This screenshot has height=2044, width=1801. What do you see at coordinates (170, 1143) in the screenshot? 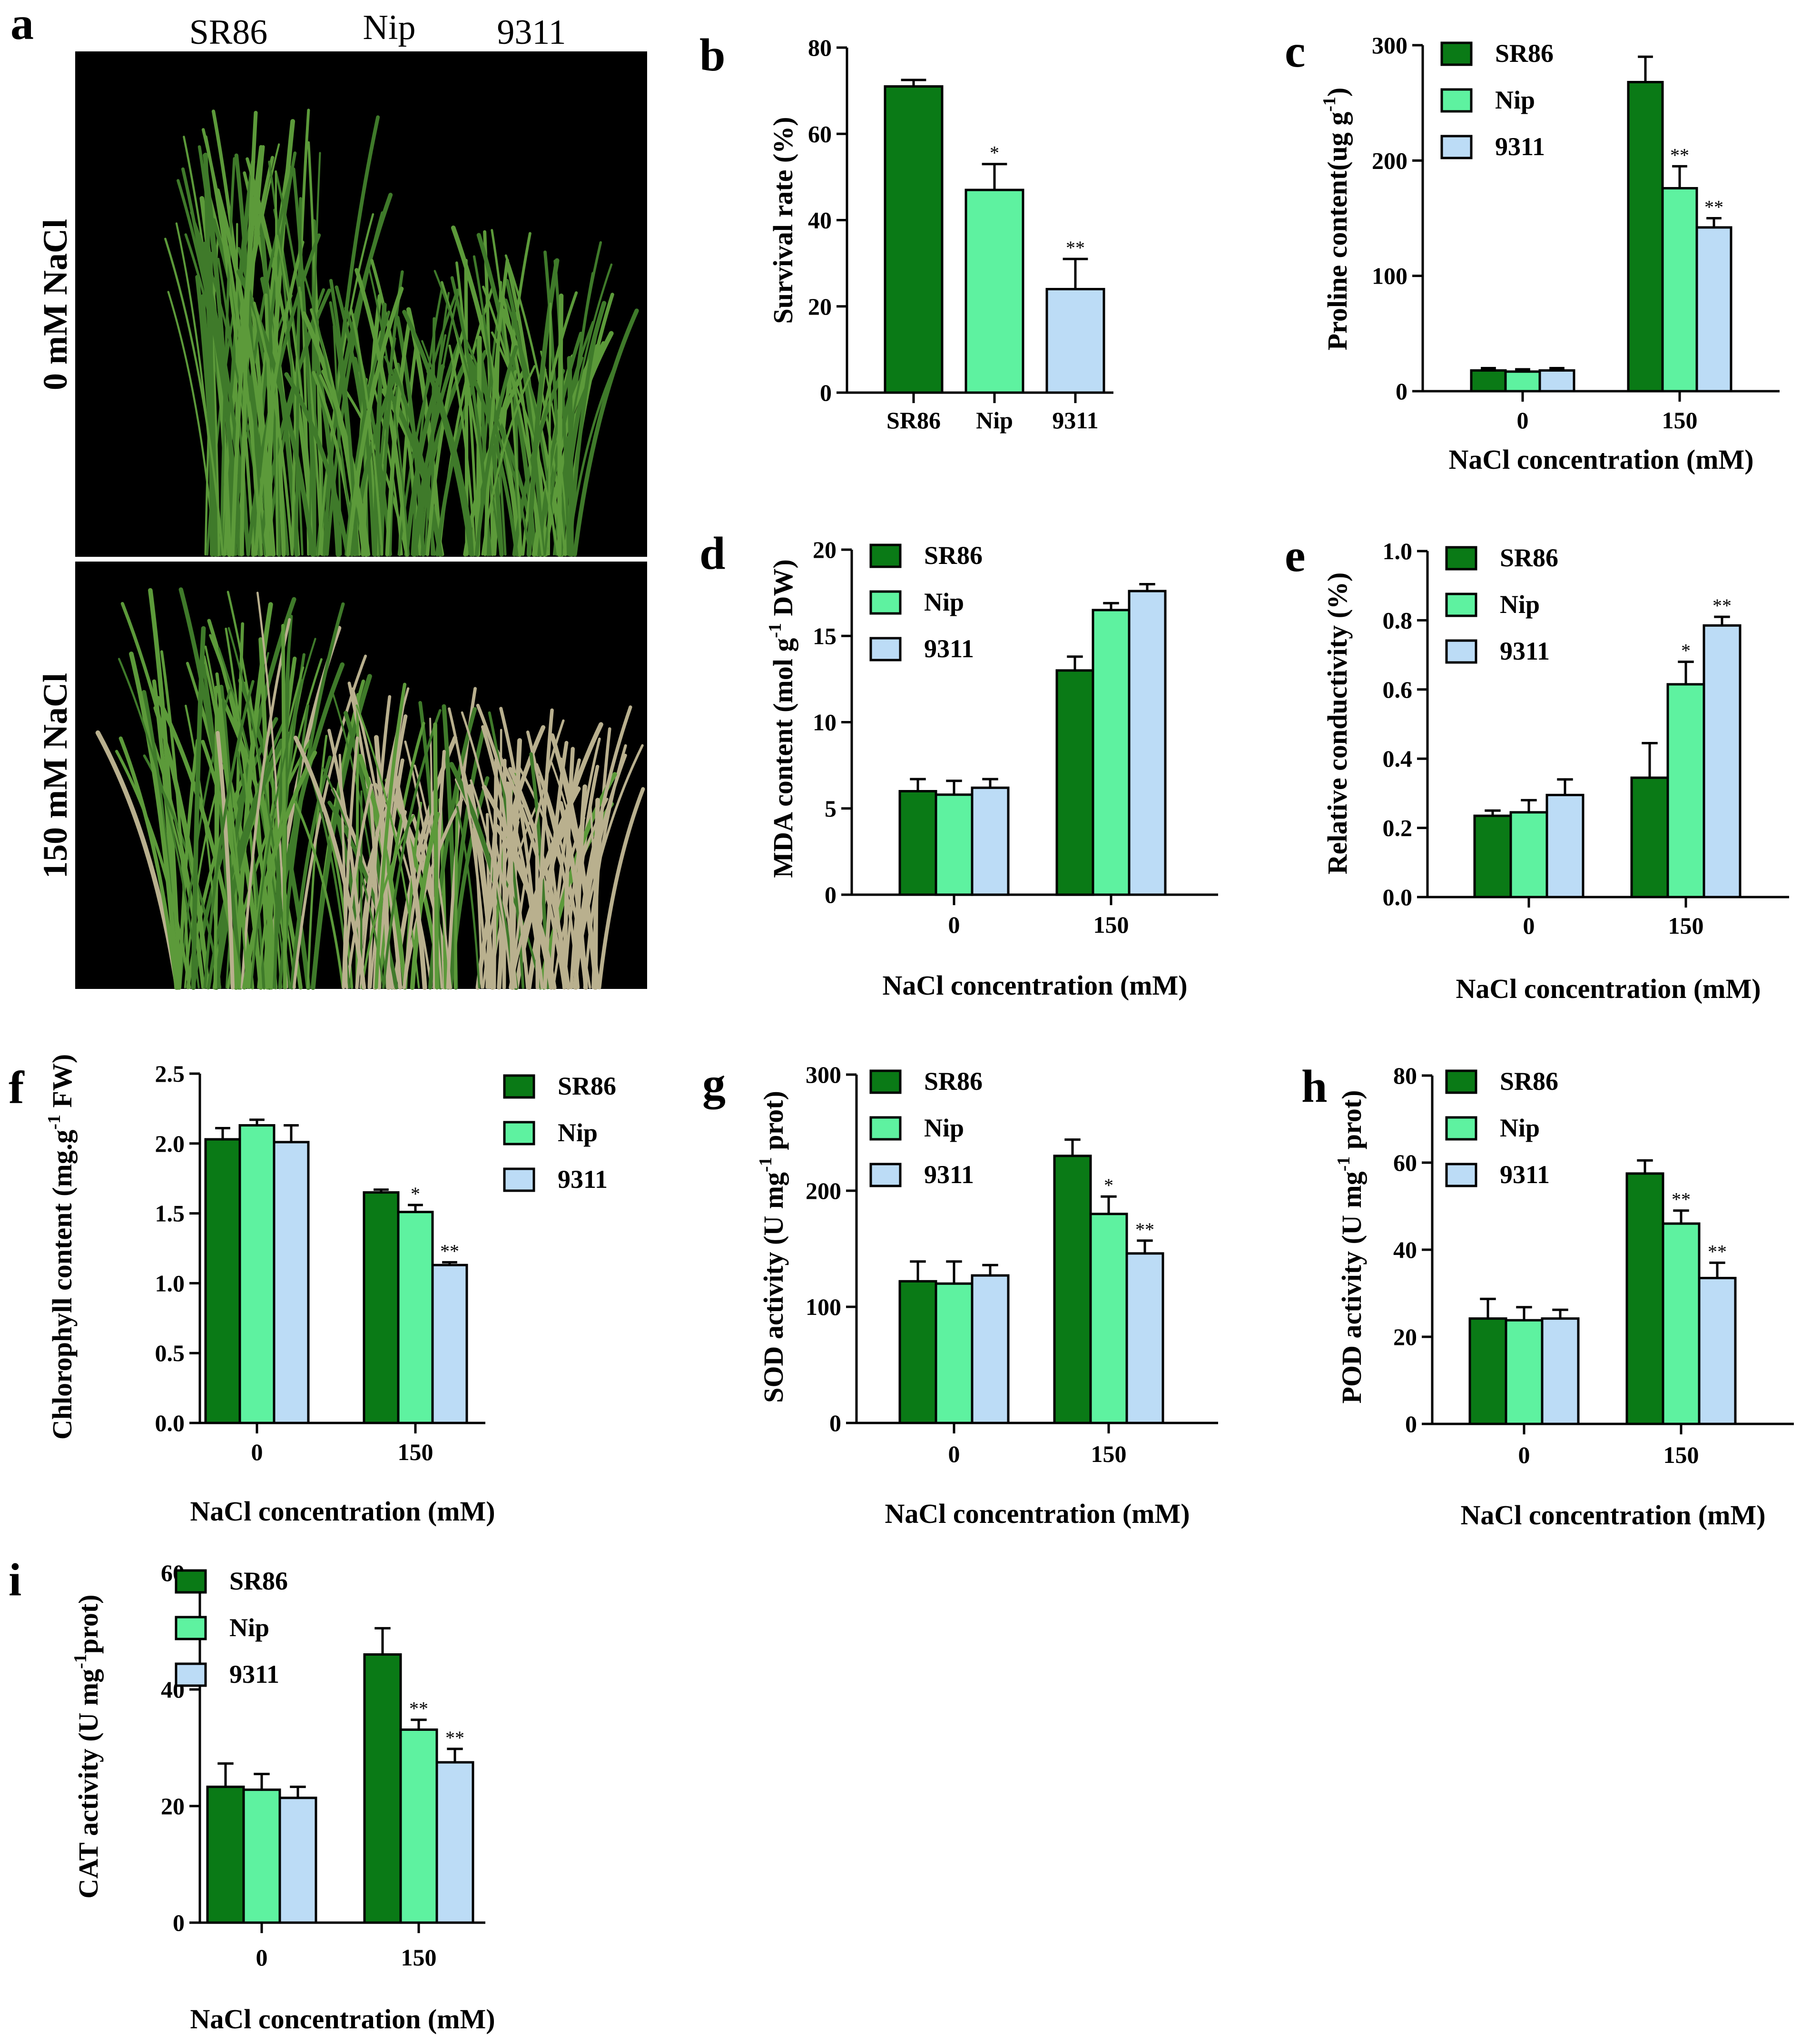
I see `y-tick-label: 2.0` at bounding box center [170, 1143].